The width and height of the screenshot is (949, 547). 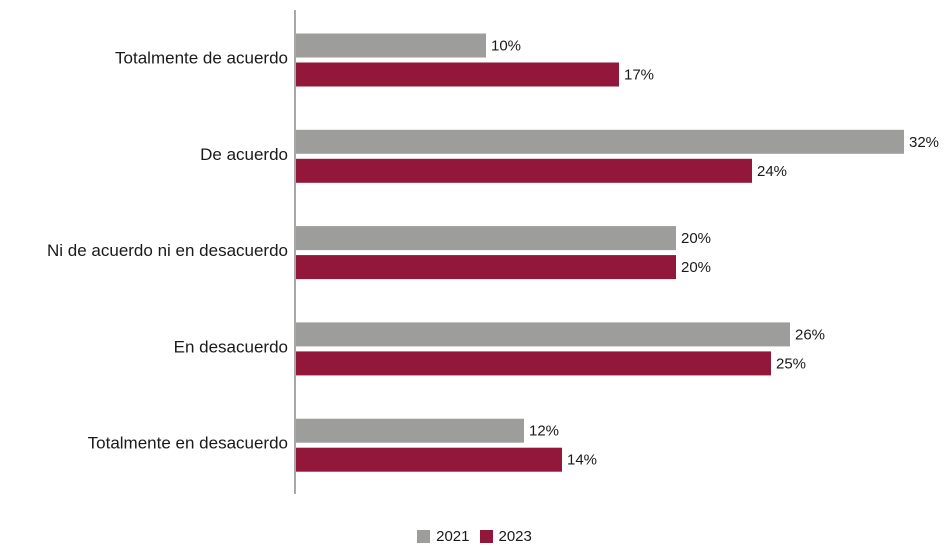 I want to click on data-label-2021: 20%, so click(x=696, y=238).